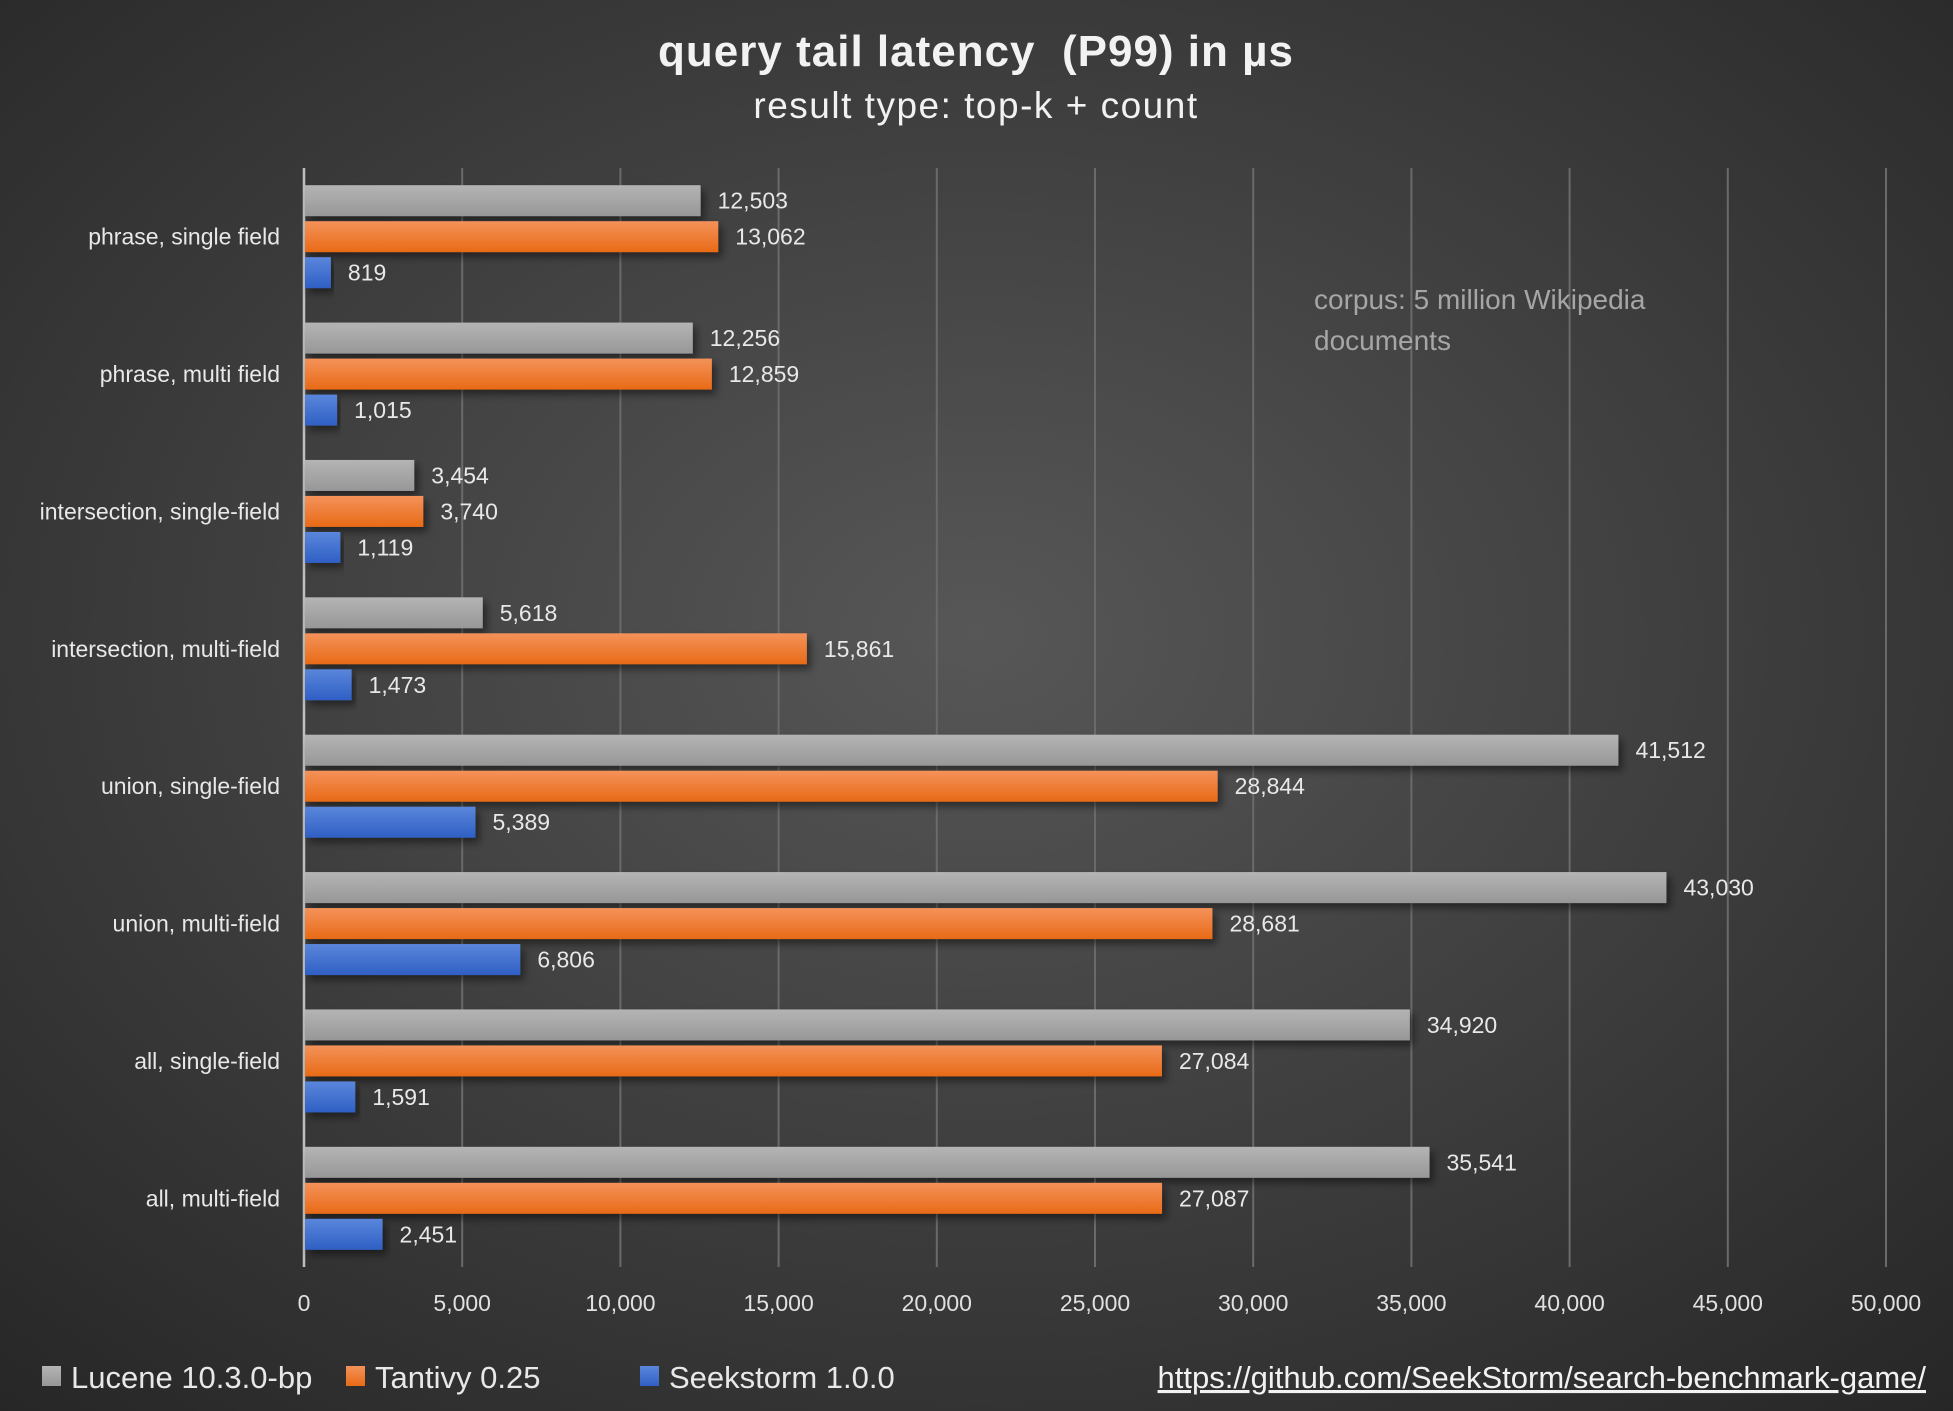  I want to click on x-tick-label: 20,000, so click(937, 1303).